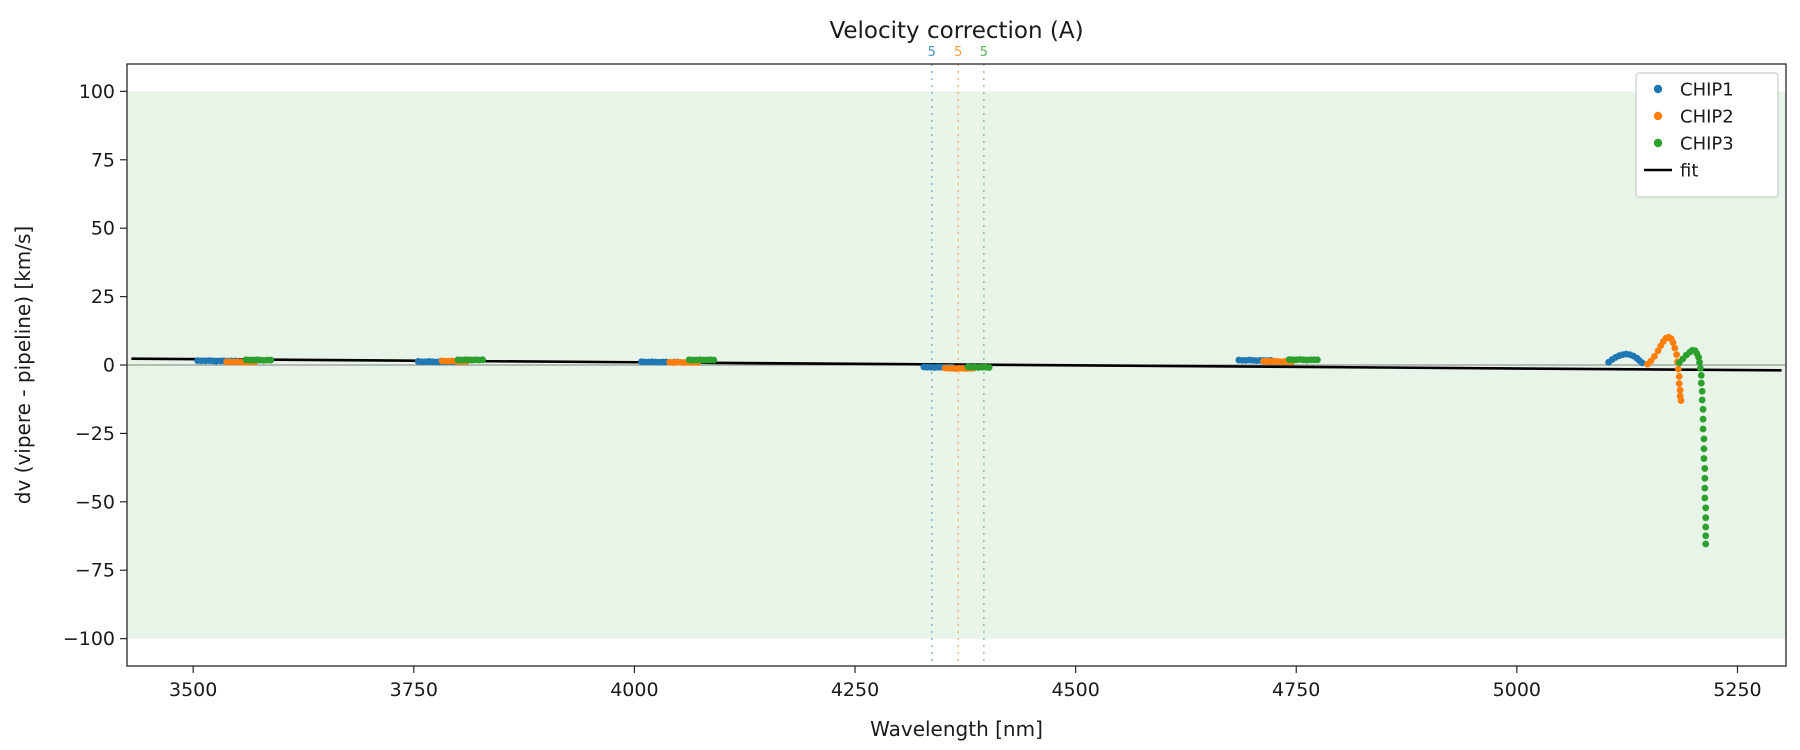 The width and height of the screenshot is (1800, 750). I want to click on fit-line-path, so click(956, 364).